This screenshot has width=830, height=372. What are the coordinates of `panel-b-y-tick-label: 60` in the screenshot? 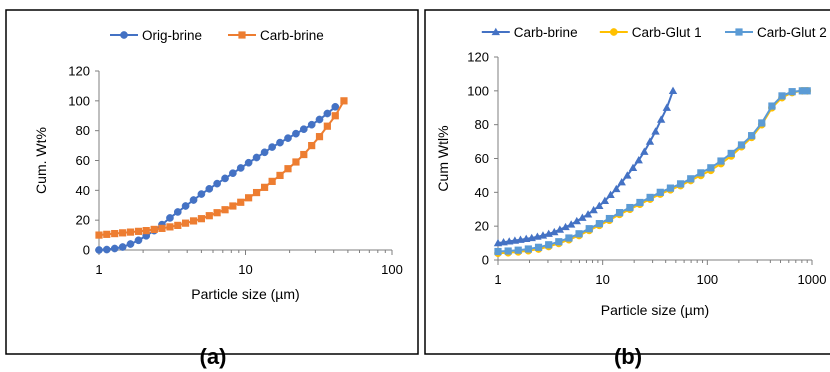 It's located at (482, 158).